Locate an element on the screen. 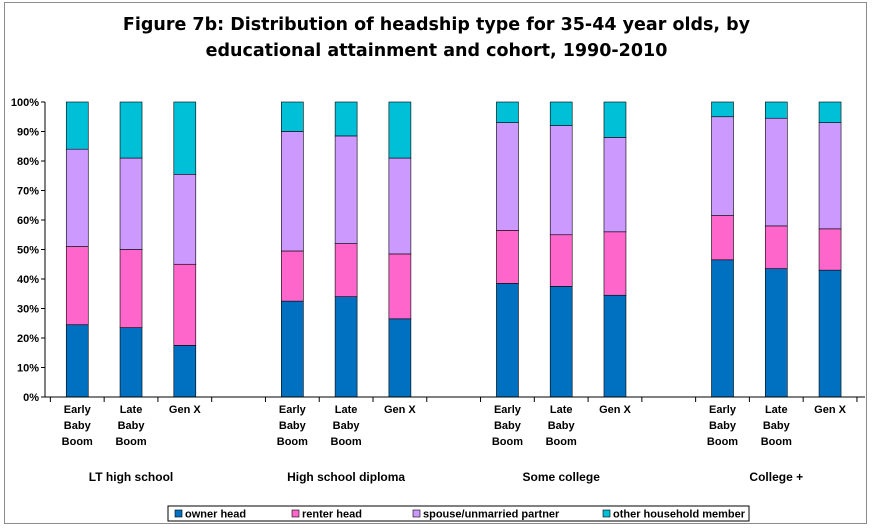 The image size is (873, 529). y-tick-label: 80% is located at coordinates (28, 162).